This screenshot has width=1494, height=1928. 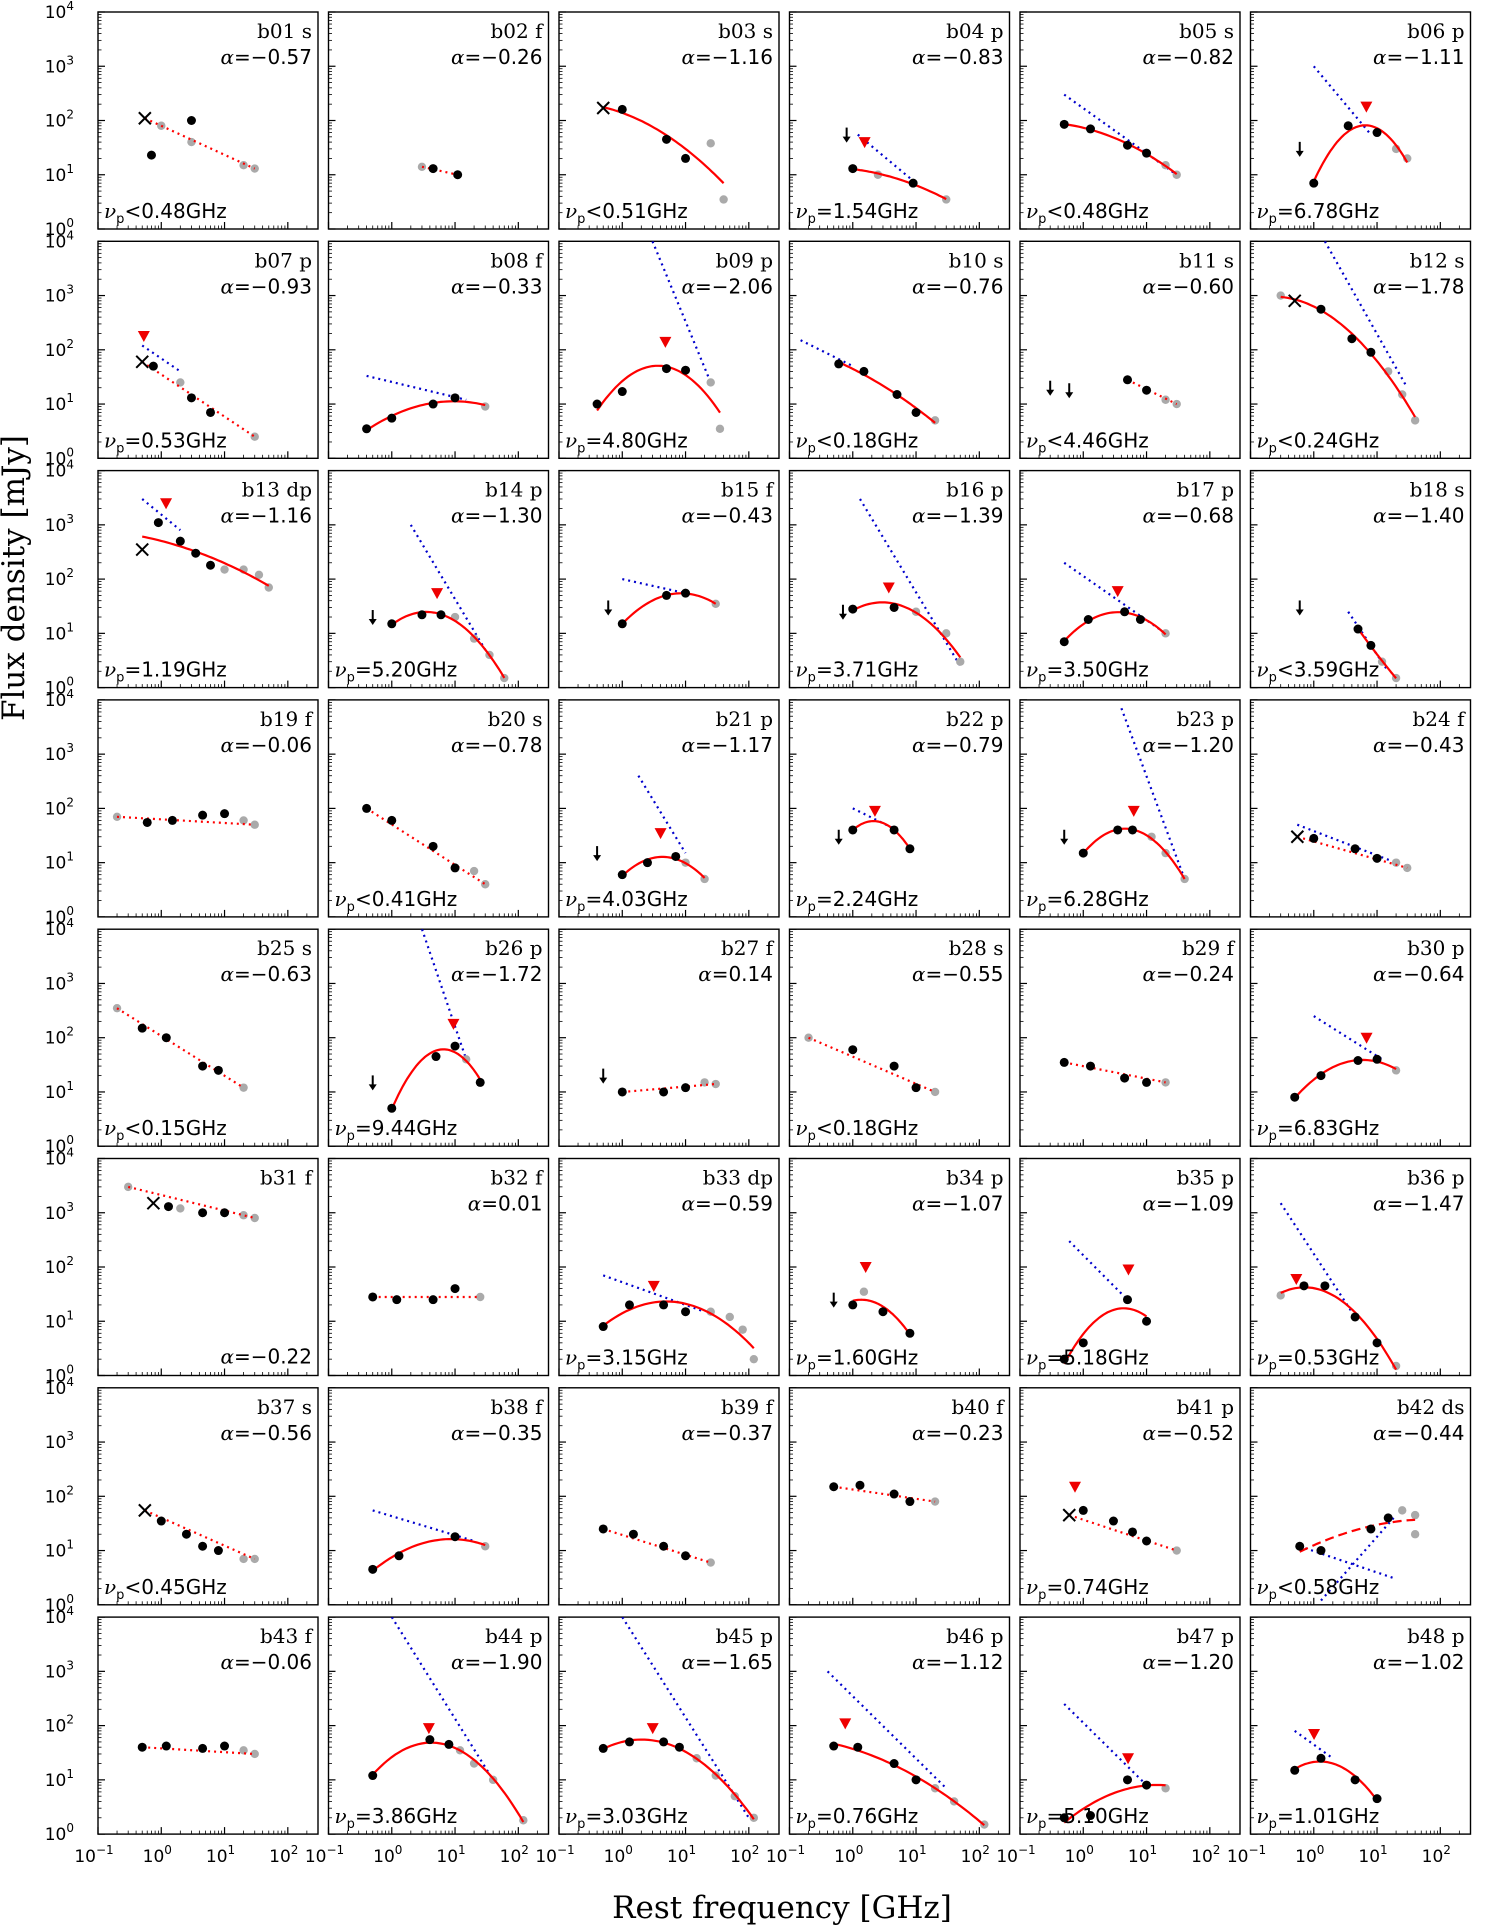 I want to click on peak-frequency-label: νp=5.18GHz, so click(x=1087, y=1360).